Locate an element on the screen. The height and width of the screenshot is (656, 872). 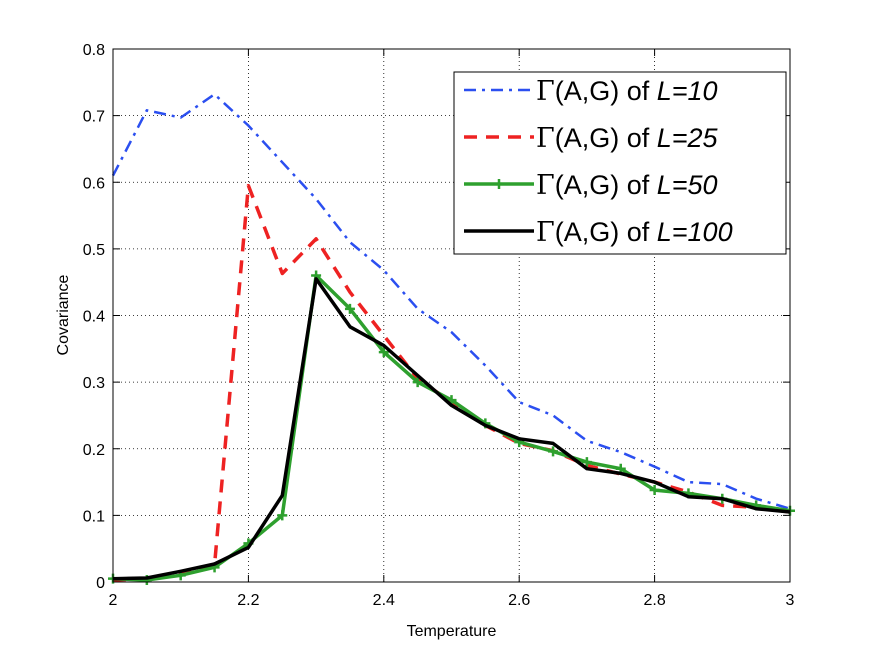
legend-label-size: L=50 is located at coordinates (687, 185).